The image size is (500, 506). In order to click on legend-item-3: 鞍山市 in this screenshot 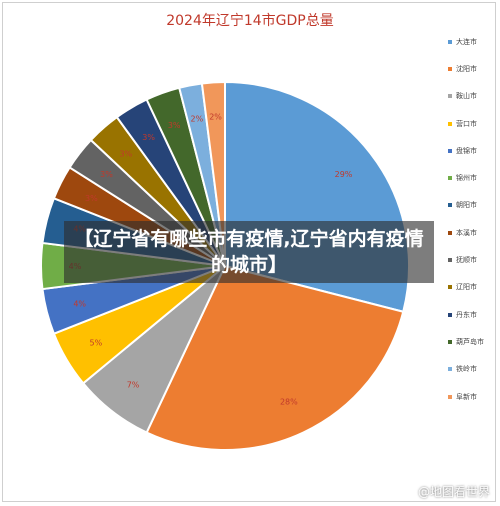, I will do `click(474, 96)`.